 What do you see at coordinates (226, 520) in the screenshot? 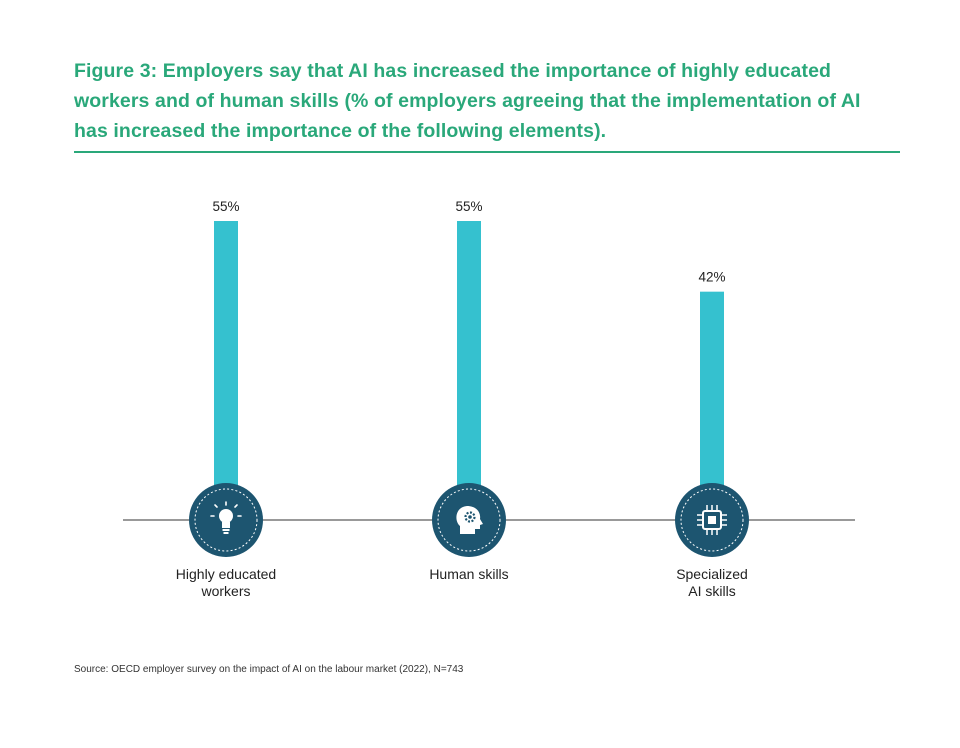
I see `lightbulb-icon` at bounding box center [226, 520].